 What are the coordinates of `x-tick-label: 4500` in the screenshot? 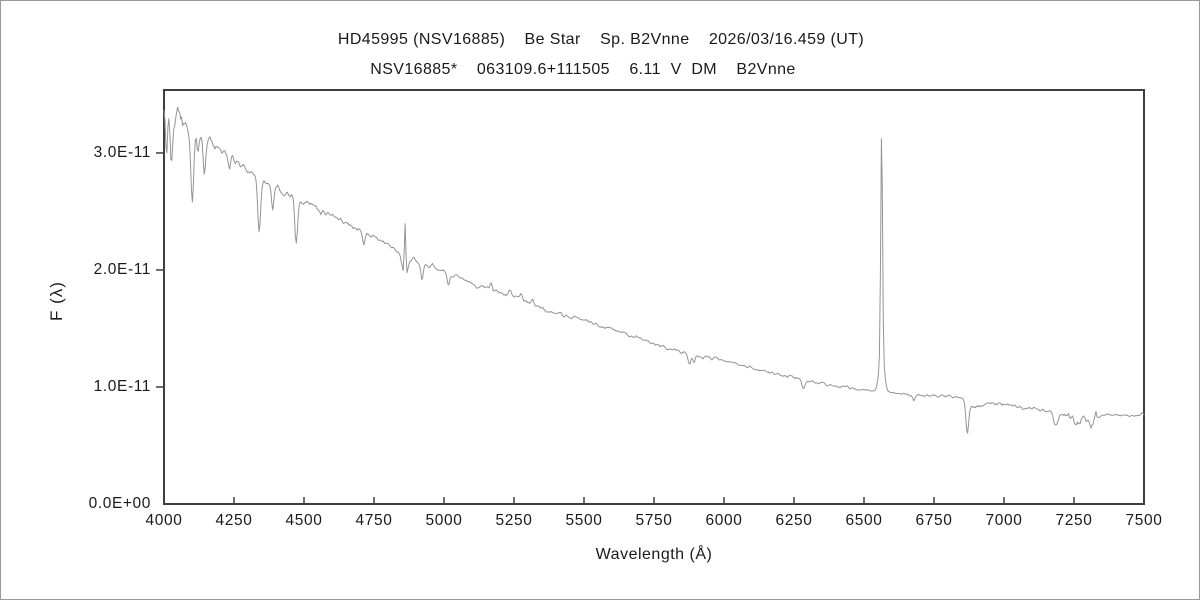 It's located at (304, 520).